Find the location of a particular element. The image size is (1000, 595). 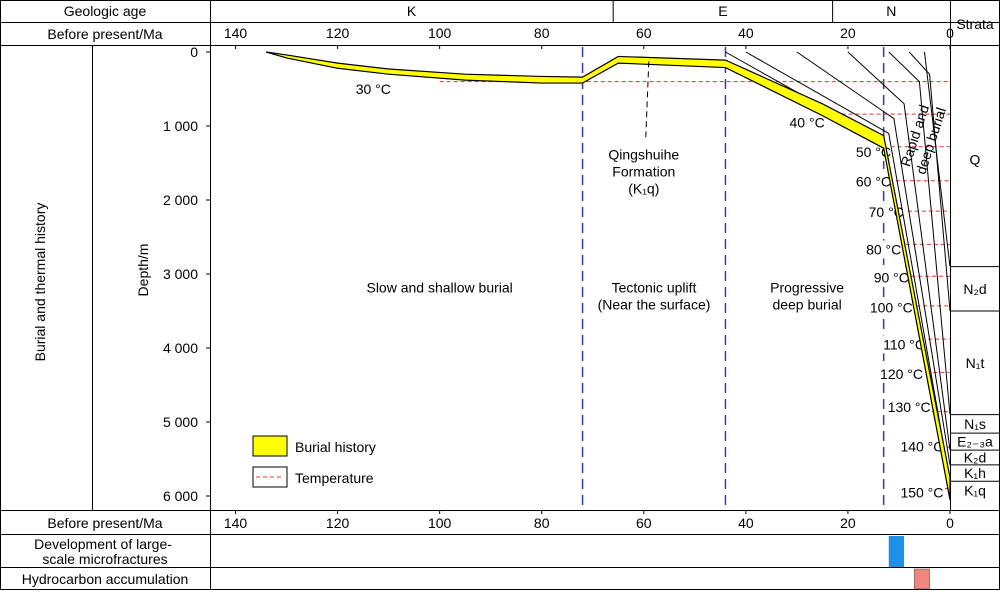

y-tick-label: 3 000 is located at coordinates (180, 274).